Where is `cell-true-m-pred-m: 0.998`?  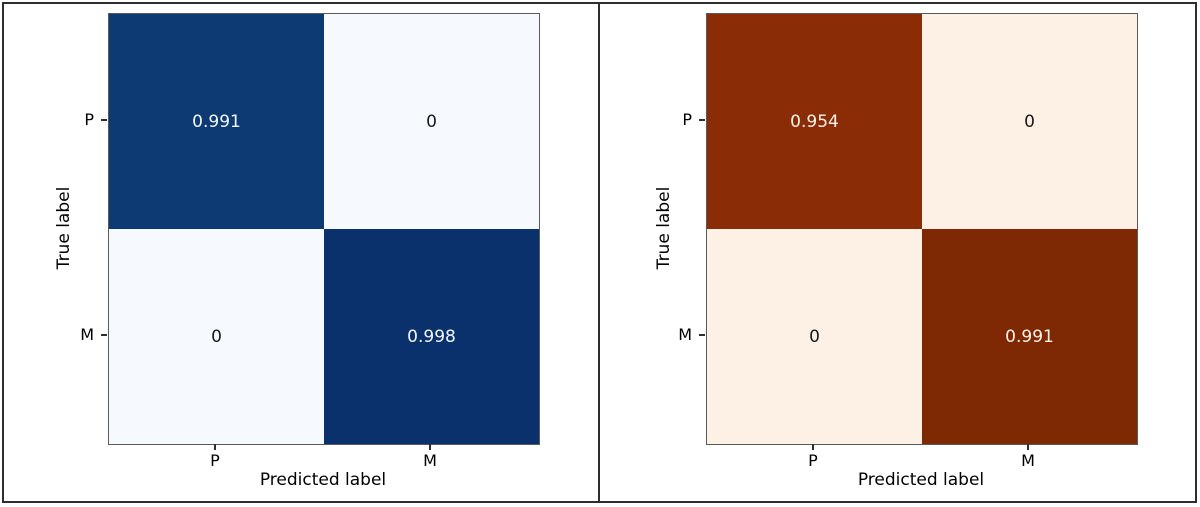
cell-true-m-pred-m: 0.998 is located at coordinates (431, 336).